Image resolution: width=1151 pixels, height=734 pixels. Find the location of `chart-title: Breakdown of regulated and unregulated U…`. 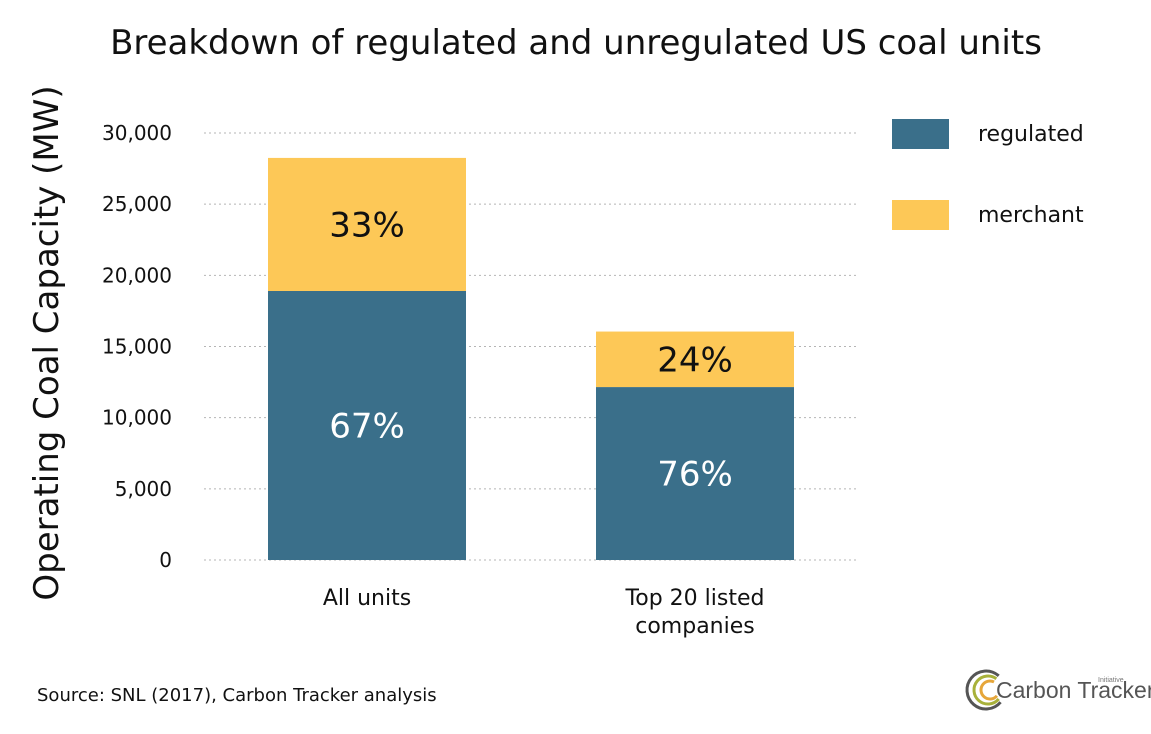

chart-title: Breakdown of regulated and unregulated U… is located at coordinates (576, 43).